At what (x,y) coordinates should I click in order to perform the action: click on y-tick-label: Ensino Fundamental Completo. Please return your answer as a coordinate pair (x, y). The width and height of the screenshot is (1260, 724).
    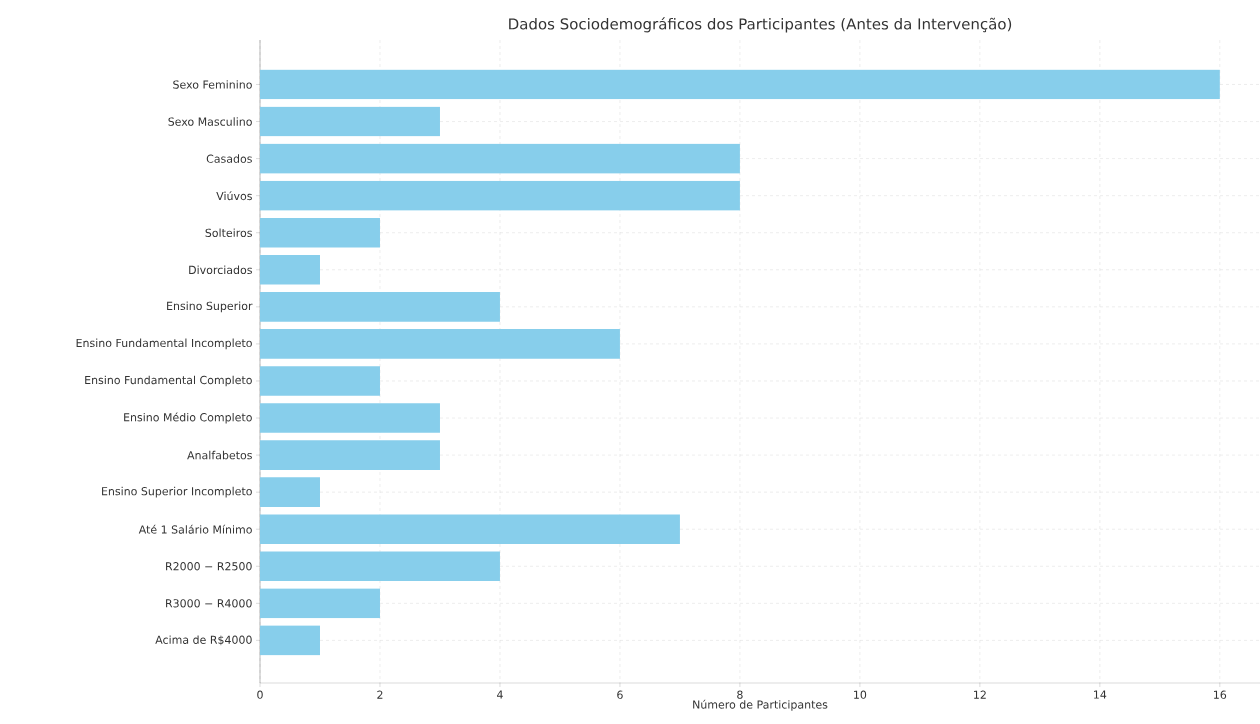
    Looking at the image, I should click on (168, 381).